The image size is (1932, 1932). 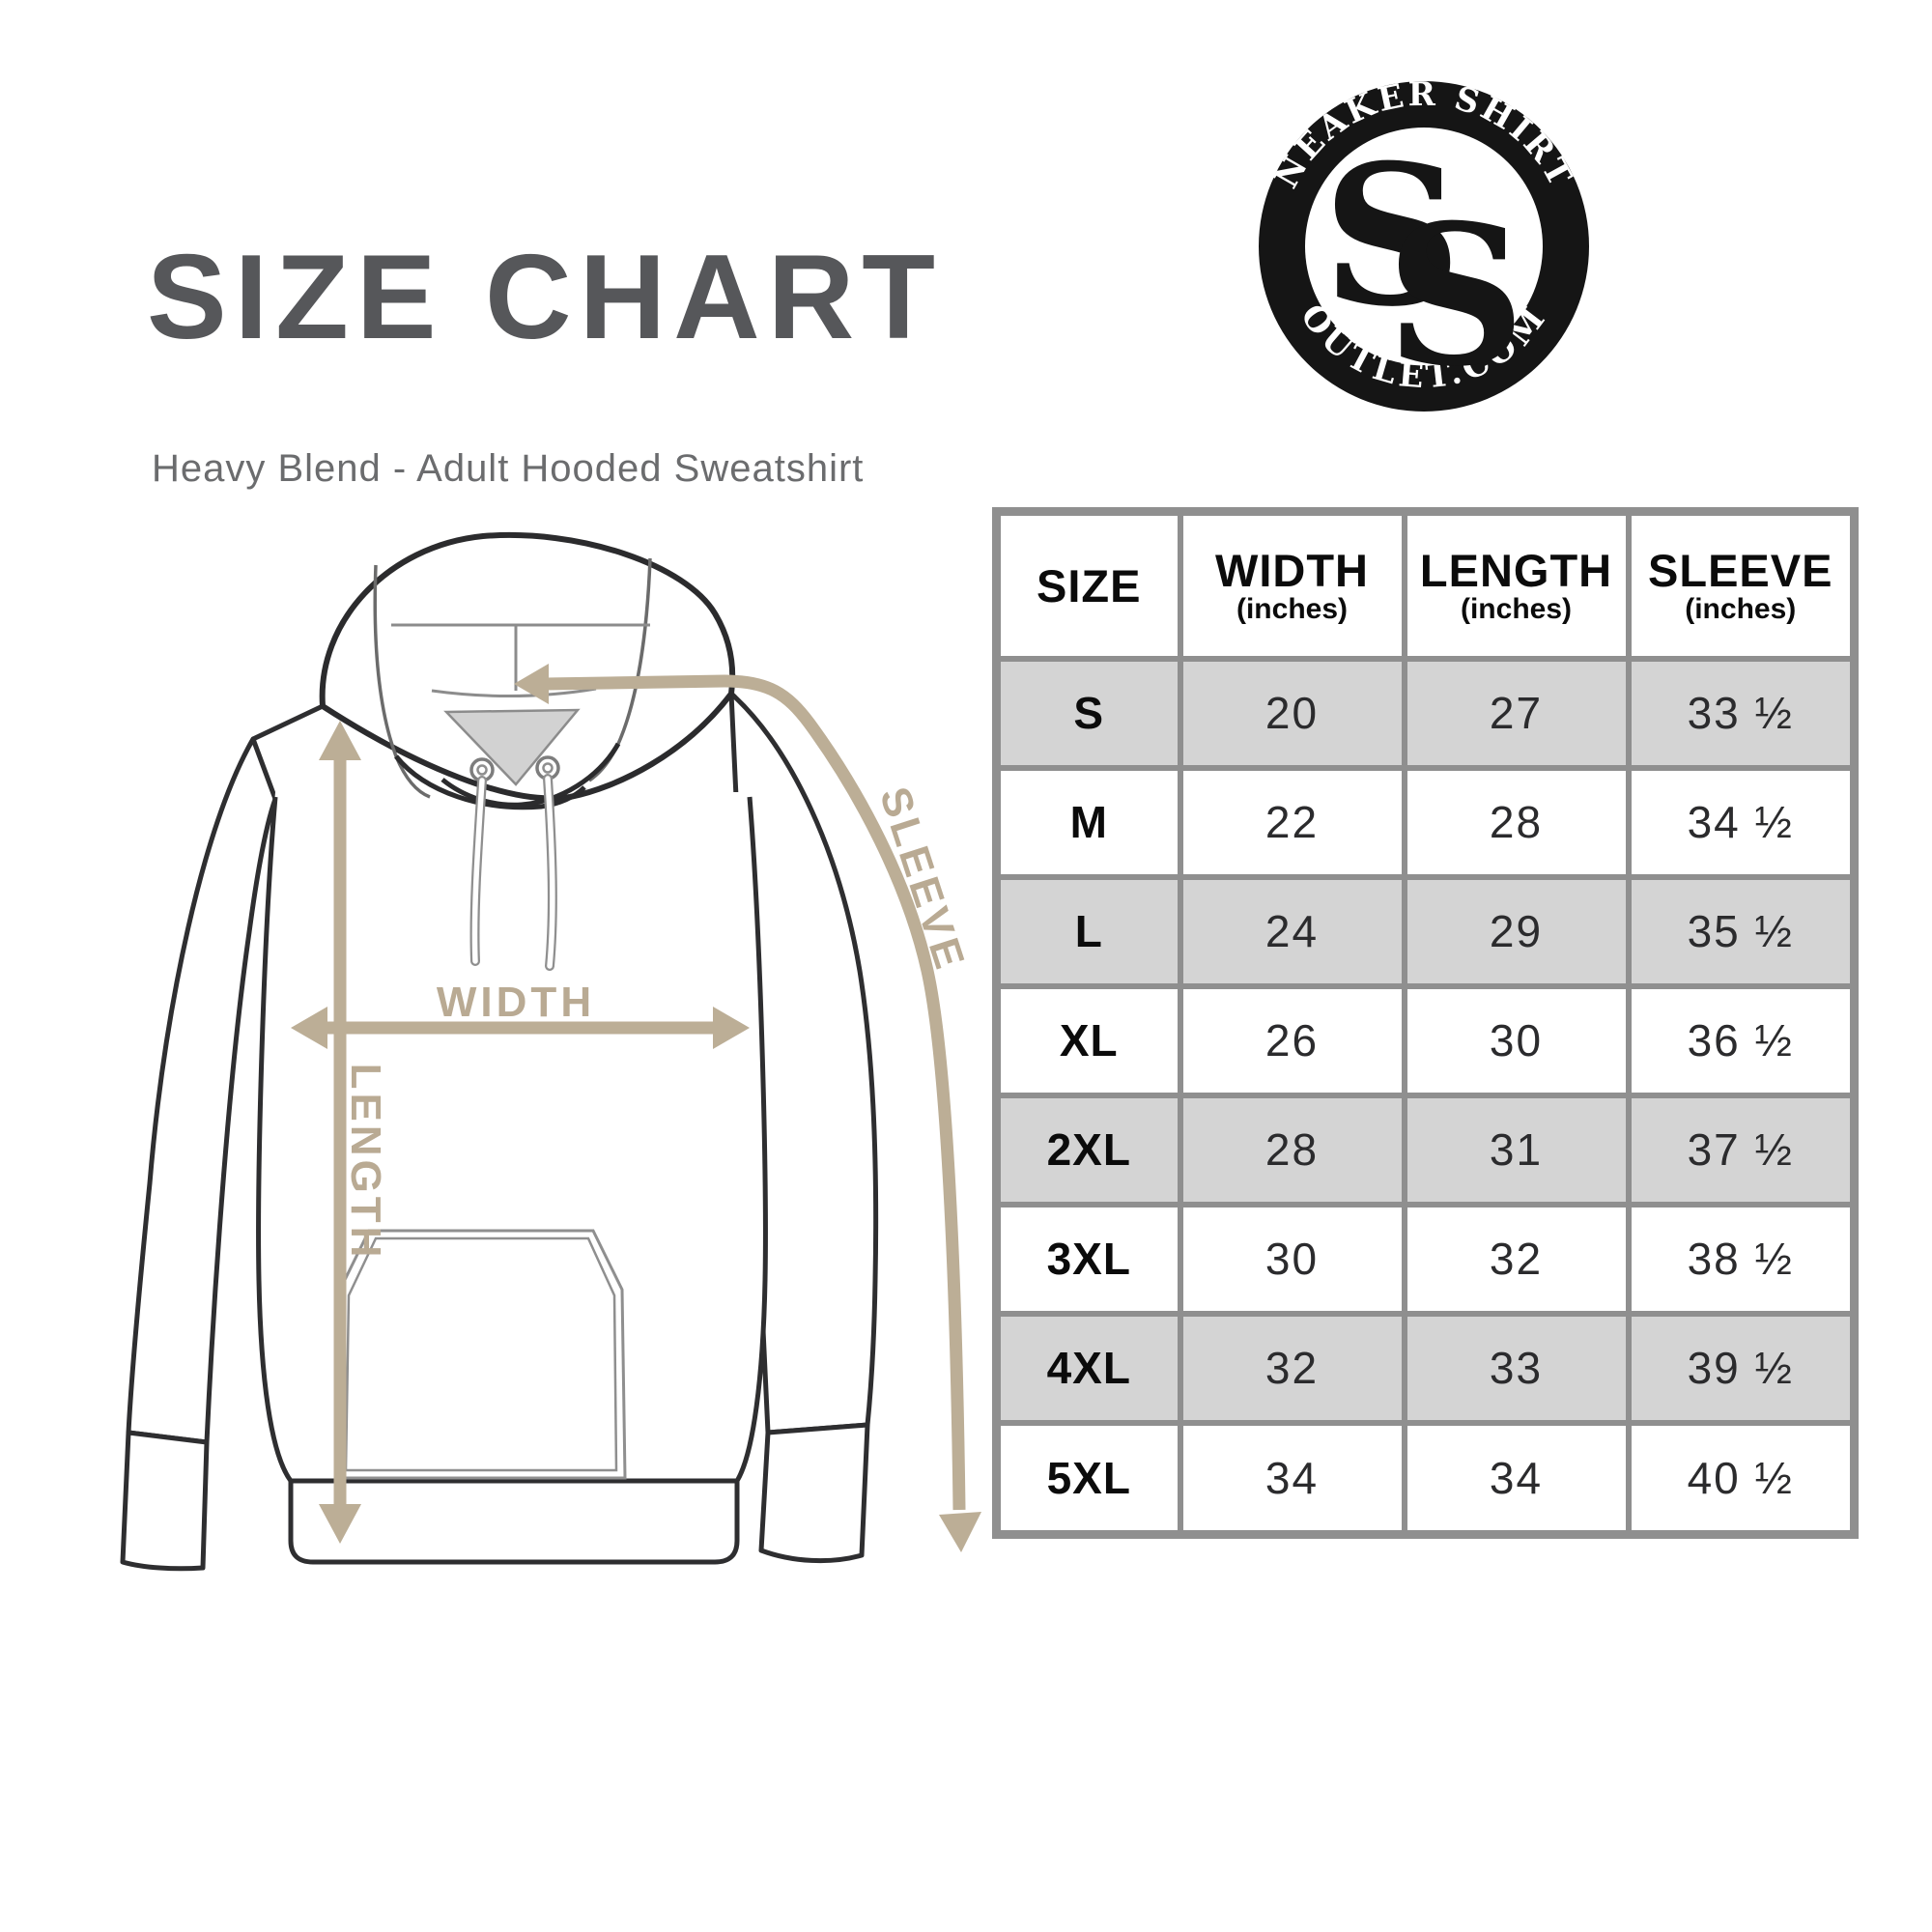 What do you see at coordinates (527, 667) in the screenshot?
I see `hoodie-hood` at bounding box center [527, 667].